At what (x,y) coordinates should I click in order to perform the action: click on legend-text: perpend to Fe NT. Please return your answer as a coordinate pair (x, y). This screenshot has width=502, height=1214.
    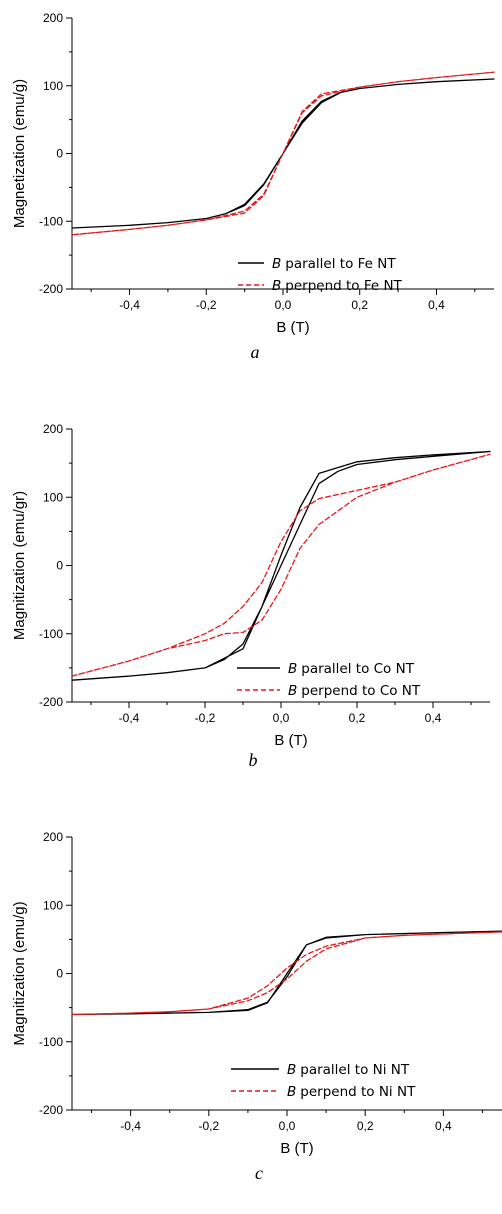
    Looking at the image, I should click on (343, 286).